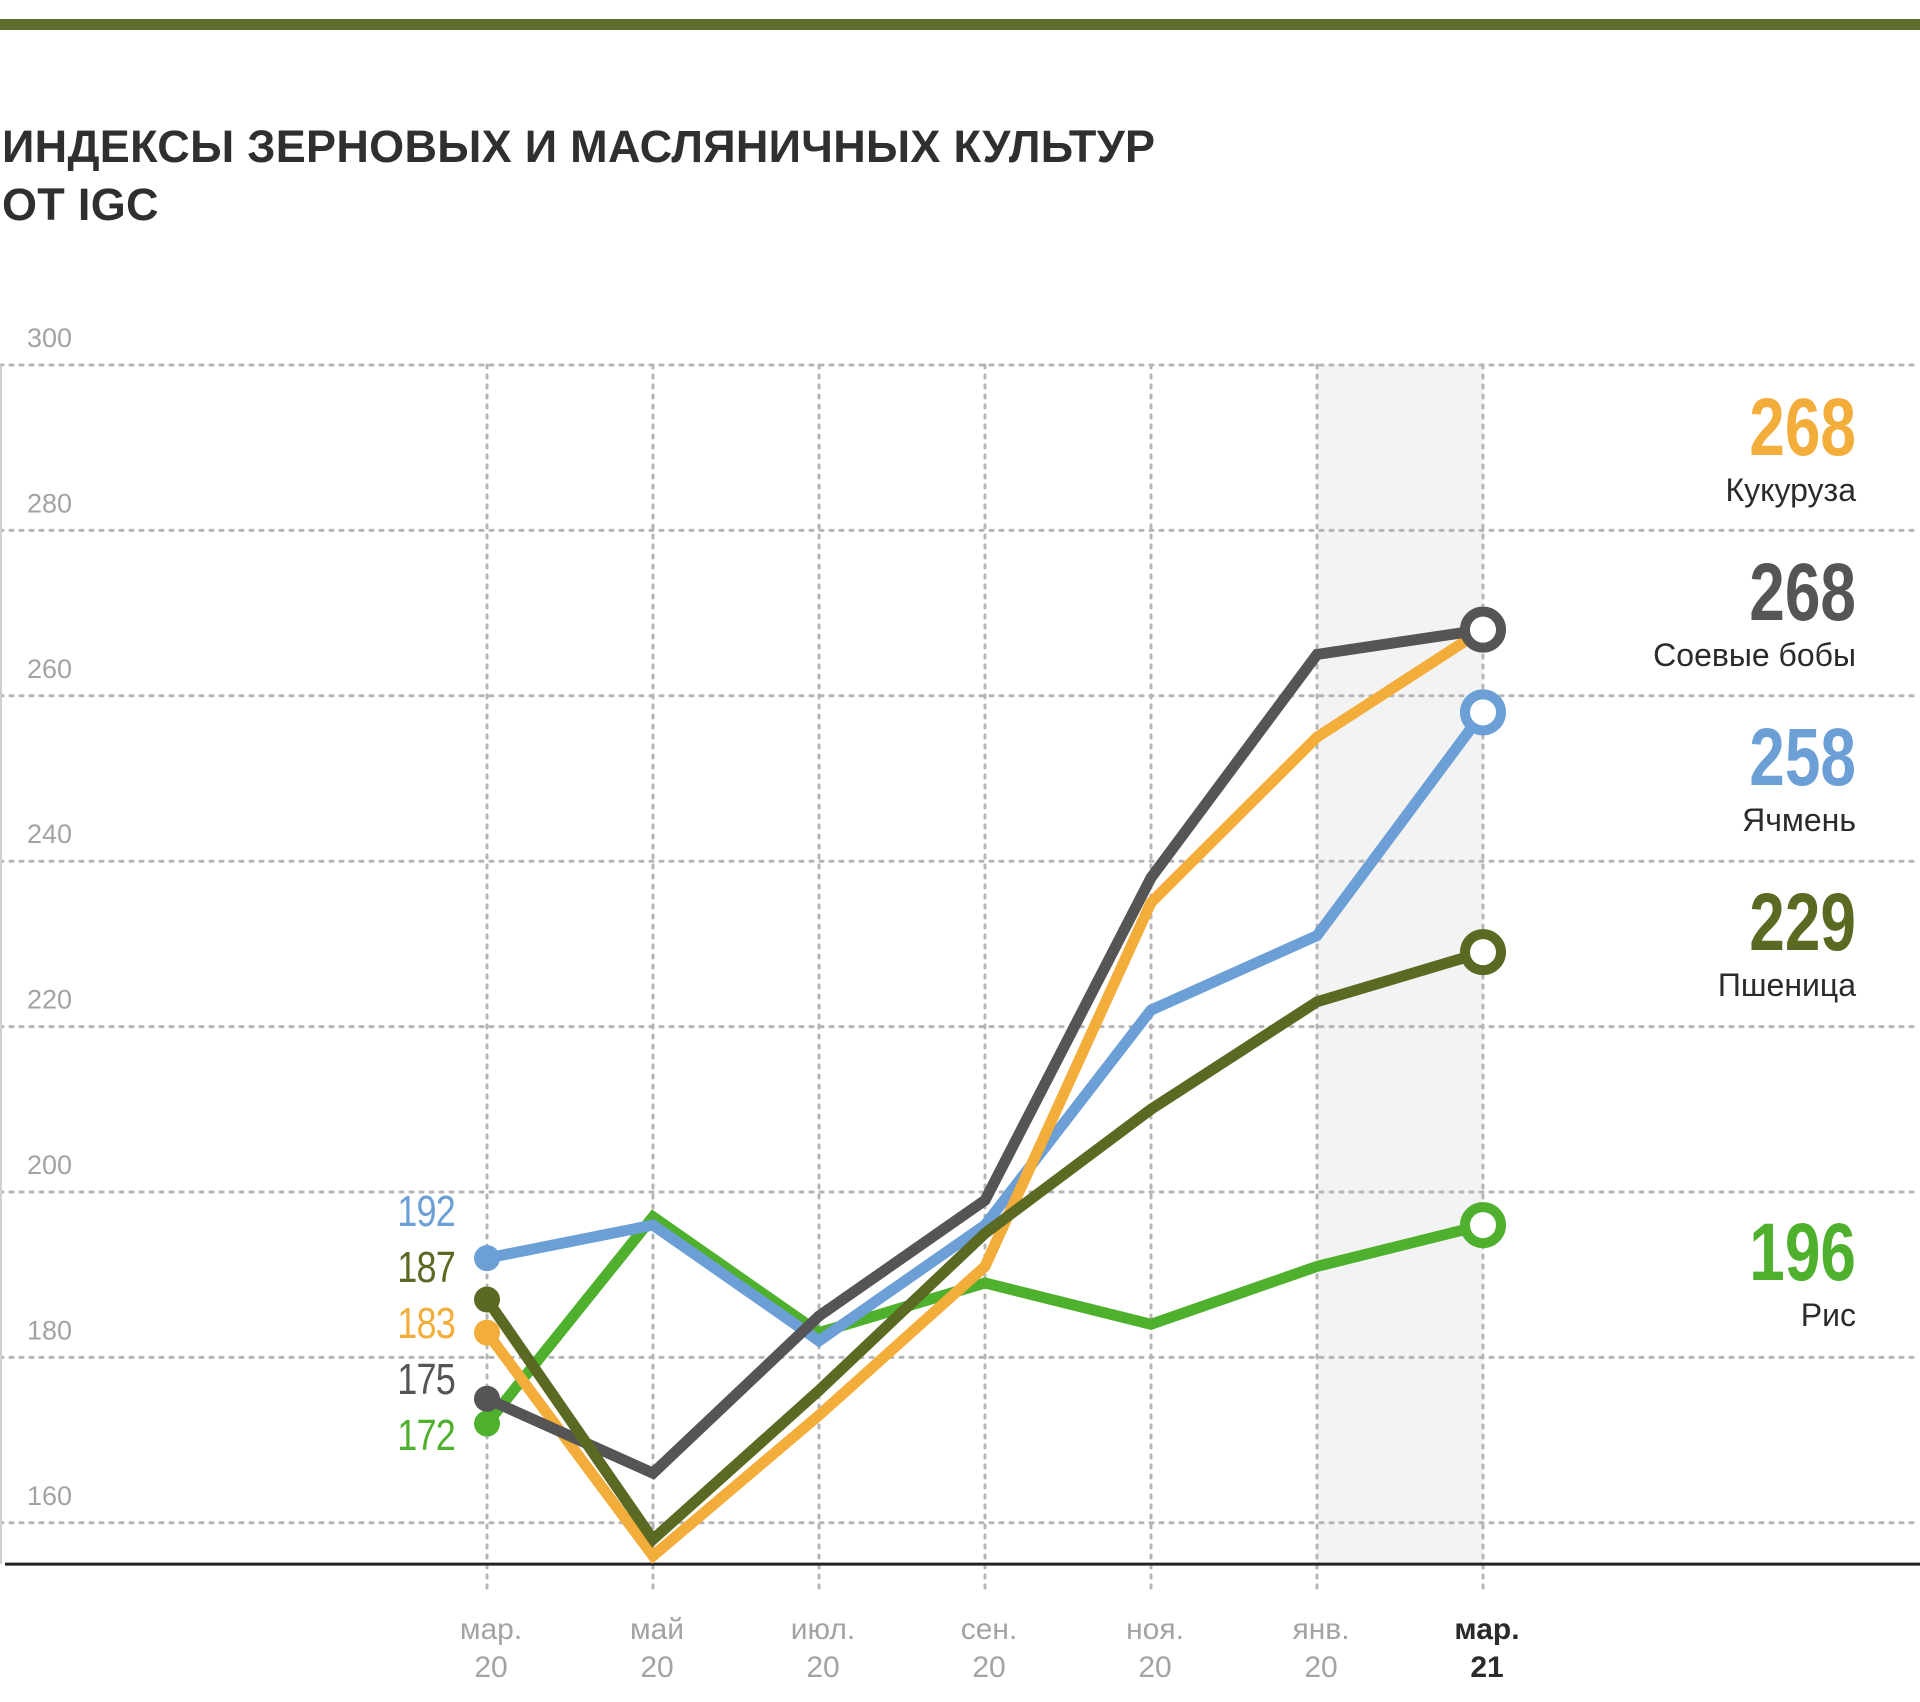 This screenshot has height=1702, width=1920. Describe the element at coordinates (1787, 985) in the screenshot. I see `series-name-label-Пшеница: Пшеница` at that location.